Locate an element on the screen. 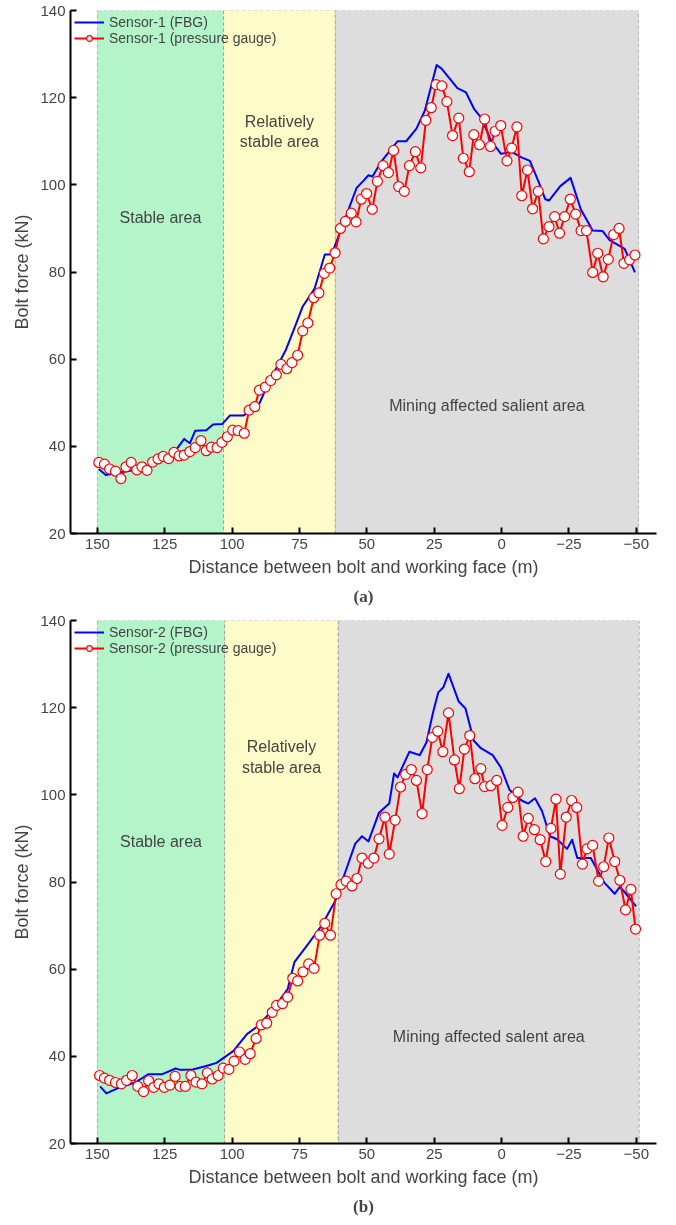 The width and height of the screenshot is (676, 1225). legend-label: Sensor-2 (FBG) is located at coordinates (158, 632).